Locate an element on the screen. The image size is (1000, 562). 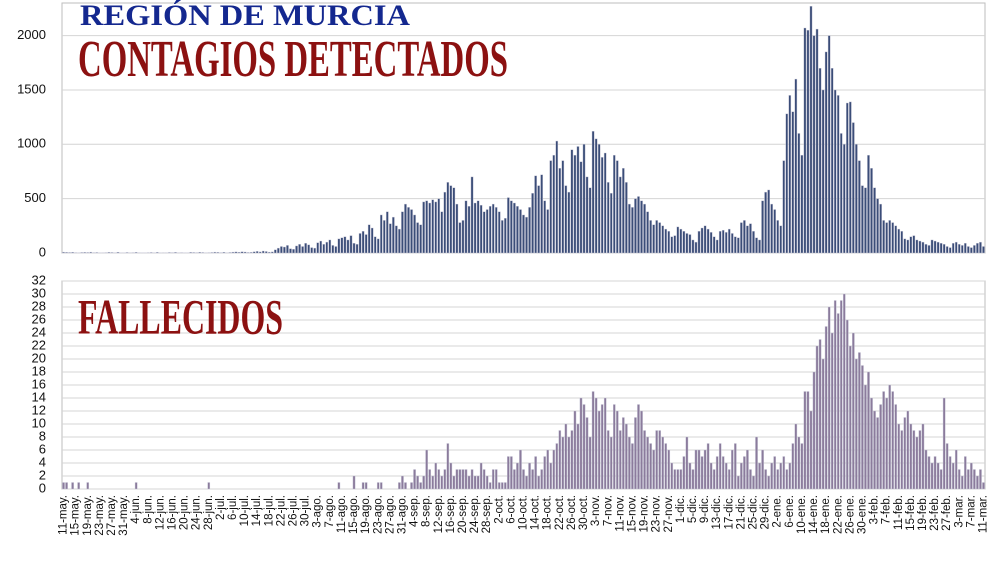
x-tick-label: 14-oct. is located at coordinates (536, 512).